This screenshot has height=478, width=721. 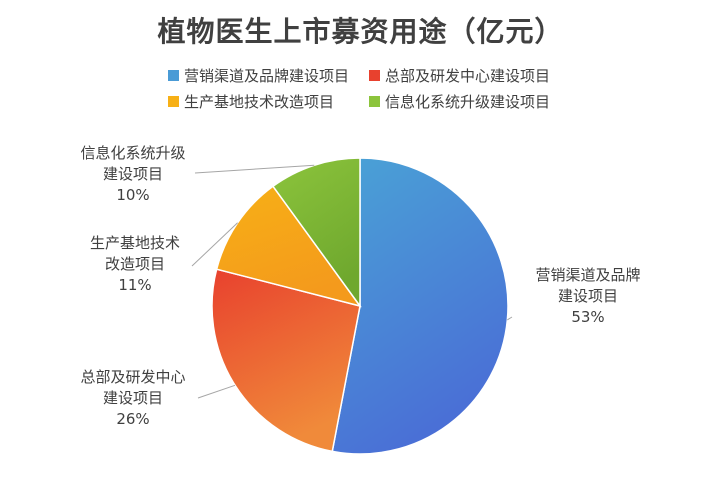 What do you see at coordinates (133, 377) in the screenshot?
I see `data-label-hq-rd-line1: 总部及研发中心` at bounding box center [133, 377].